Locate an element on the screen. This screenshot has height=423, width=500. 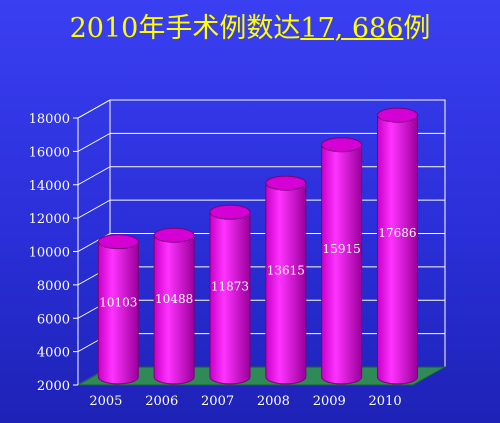
y-tick-label: 12000 is located at coordinates (49, 219).